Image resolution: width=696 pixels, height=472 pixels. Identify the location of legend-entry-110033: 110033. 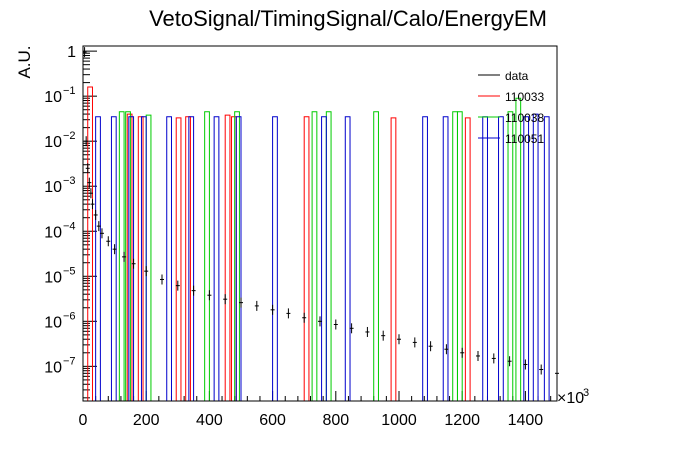
(524, 97).